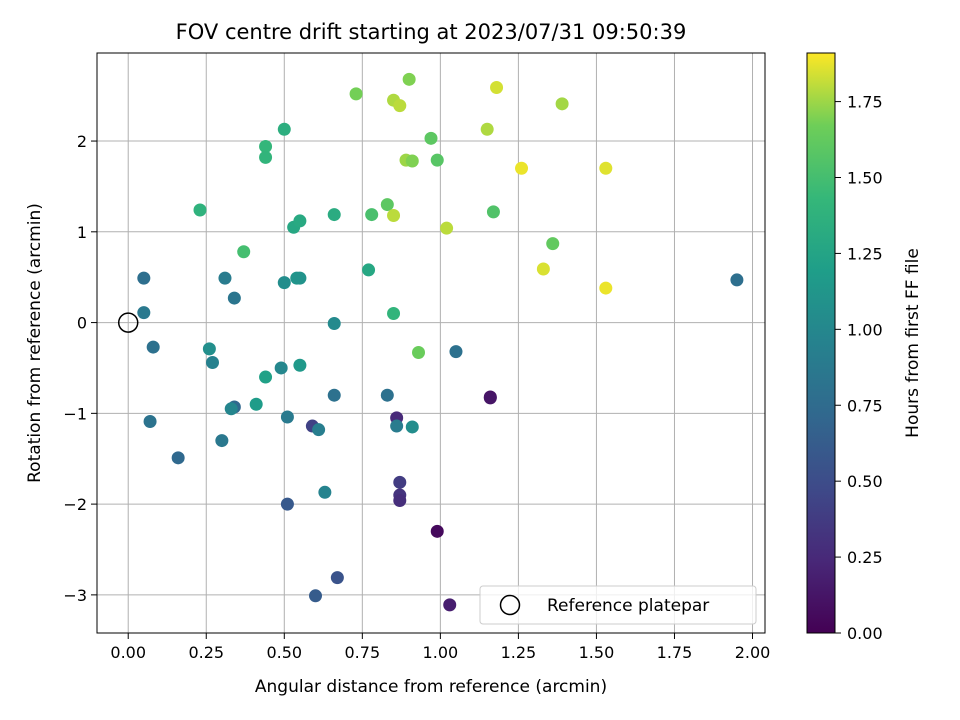 This screenshot has height=720, width=960. I want to click on reference-platepar-point, so click(128, 322).